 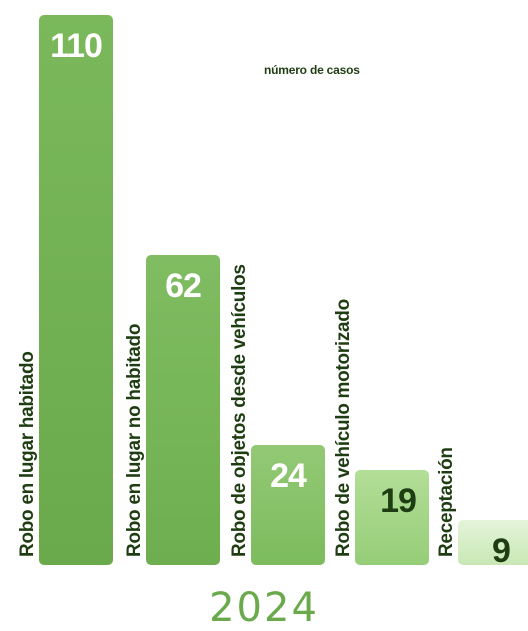 What do you see at coordinates (501, 551) in the screenshot?
I see `bar-value-label-5: 9` at bounding box center [501, 551].